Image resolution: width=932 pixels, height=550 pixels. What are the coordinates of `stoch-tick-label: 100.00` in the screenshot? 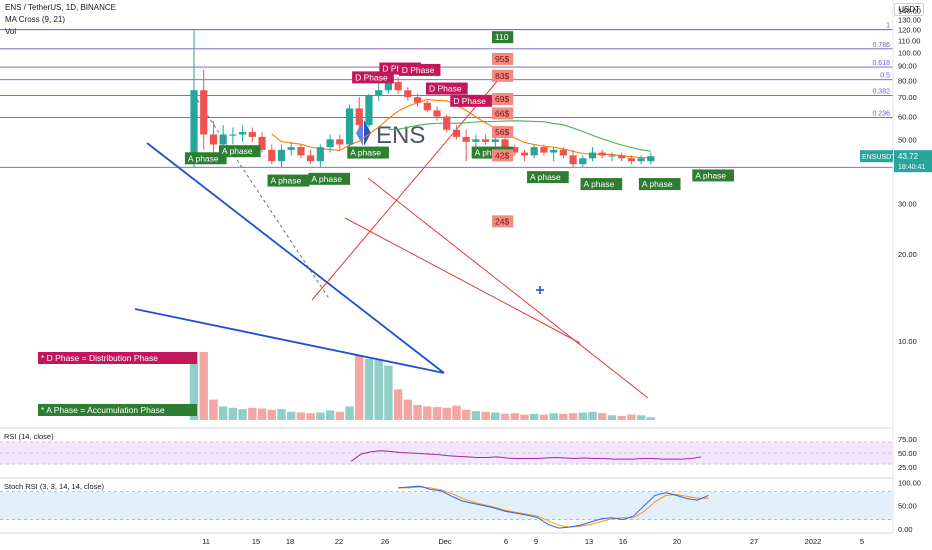 It's located at (909, 482).